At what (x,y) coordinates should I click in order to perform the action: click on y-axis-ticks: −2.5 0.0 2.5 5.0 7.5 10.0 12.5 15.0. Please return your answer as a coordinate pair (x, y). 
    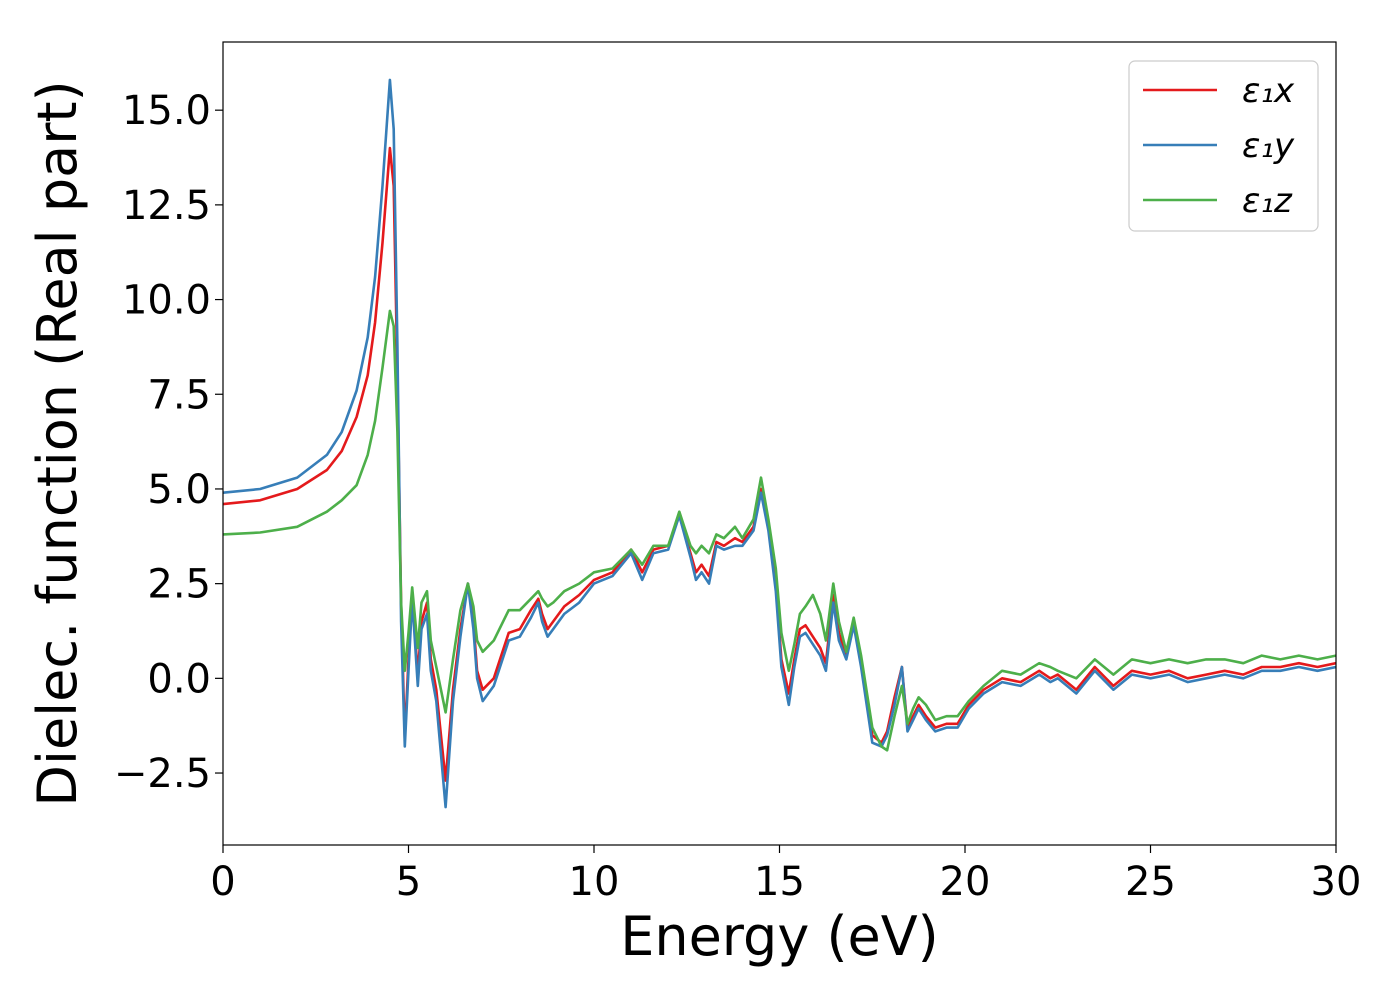
    Looking at the image, I should click on (168, 442).